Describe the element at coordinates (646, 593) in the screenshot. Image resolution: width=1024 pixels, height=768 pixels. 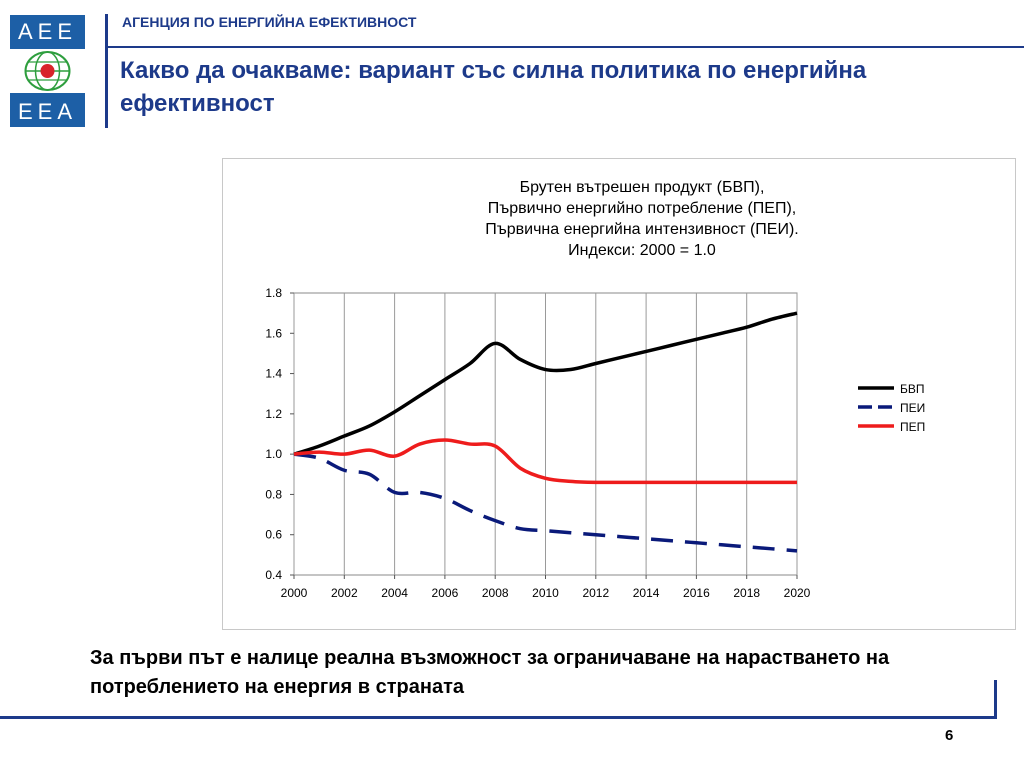
I see `x-tick-label: 2014` at that location.